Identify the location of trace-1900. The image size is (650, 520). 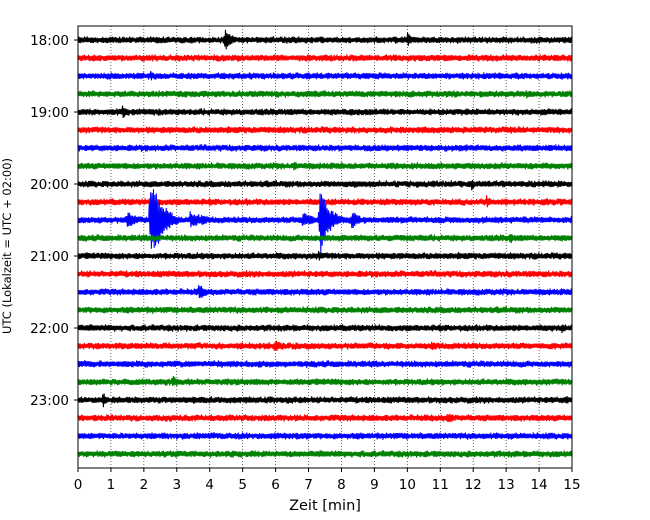
(325, 112).